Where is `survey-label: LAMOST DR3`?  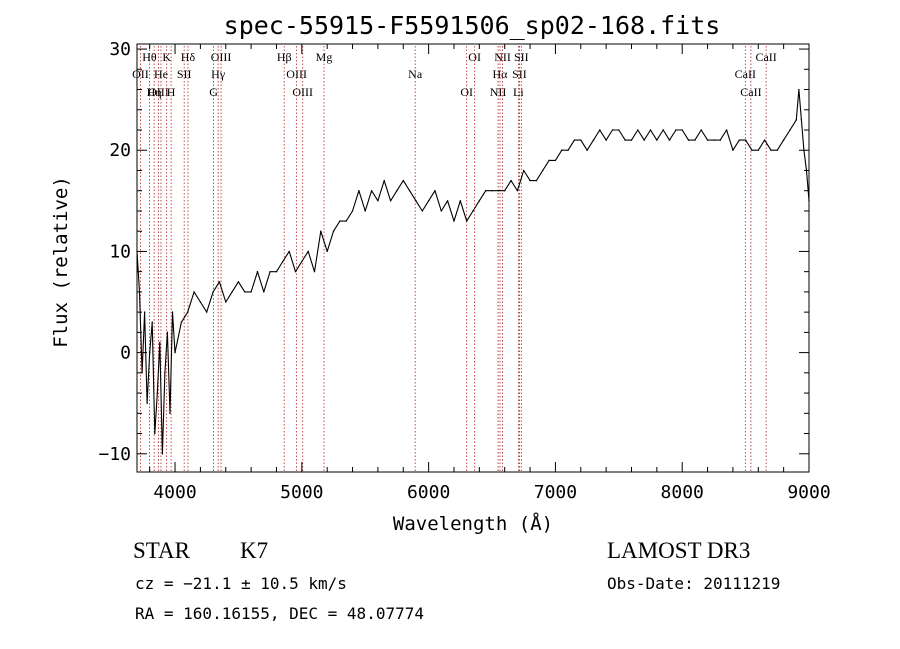
survey-label: LAMOST DR3 is located at coordinates (679, 550).